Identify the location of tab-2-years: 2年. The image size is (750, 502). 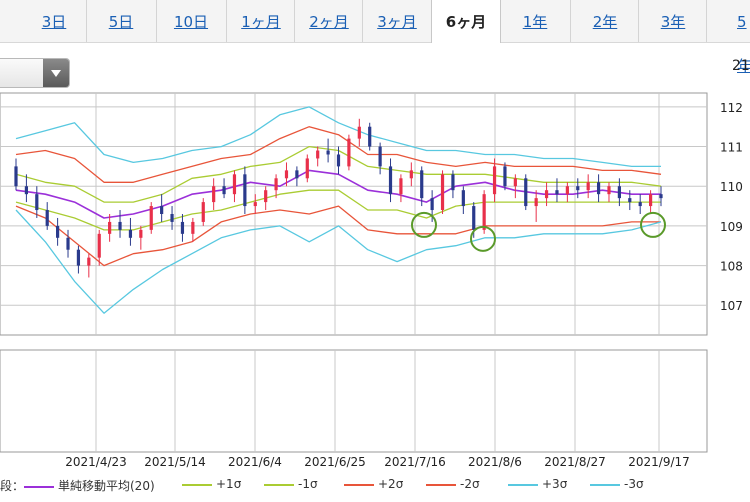
(604, 21).